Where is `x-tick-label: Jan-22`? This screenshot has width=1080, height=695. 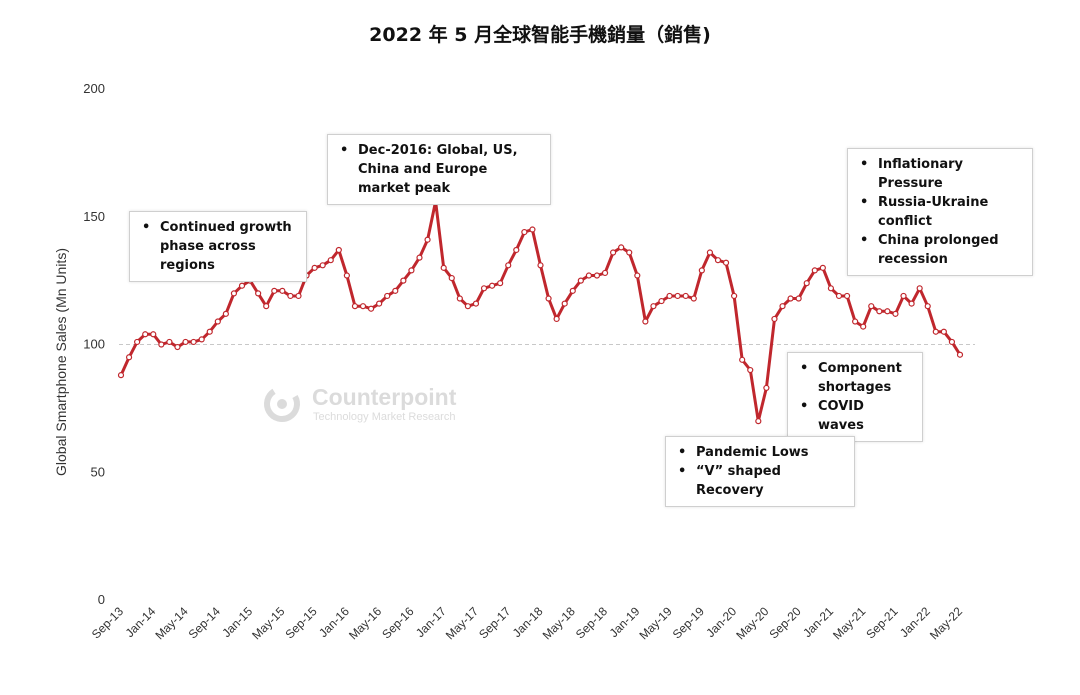
x-tick-label: Jan-22 is located at coordinates (915, 622).